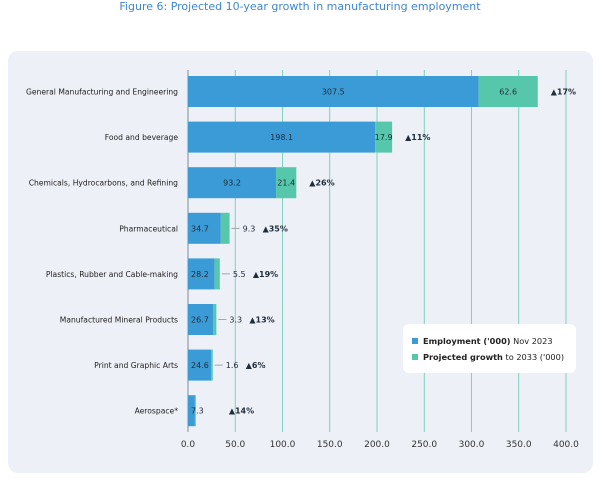 The image size is (600, 479). I want to click on x-tick-label: 400.0, so click(566, 445).